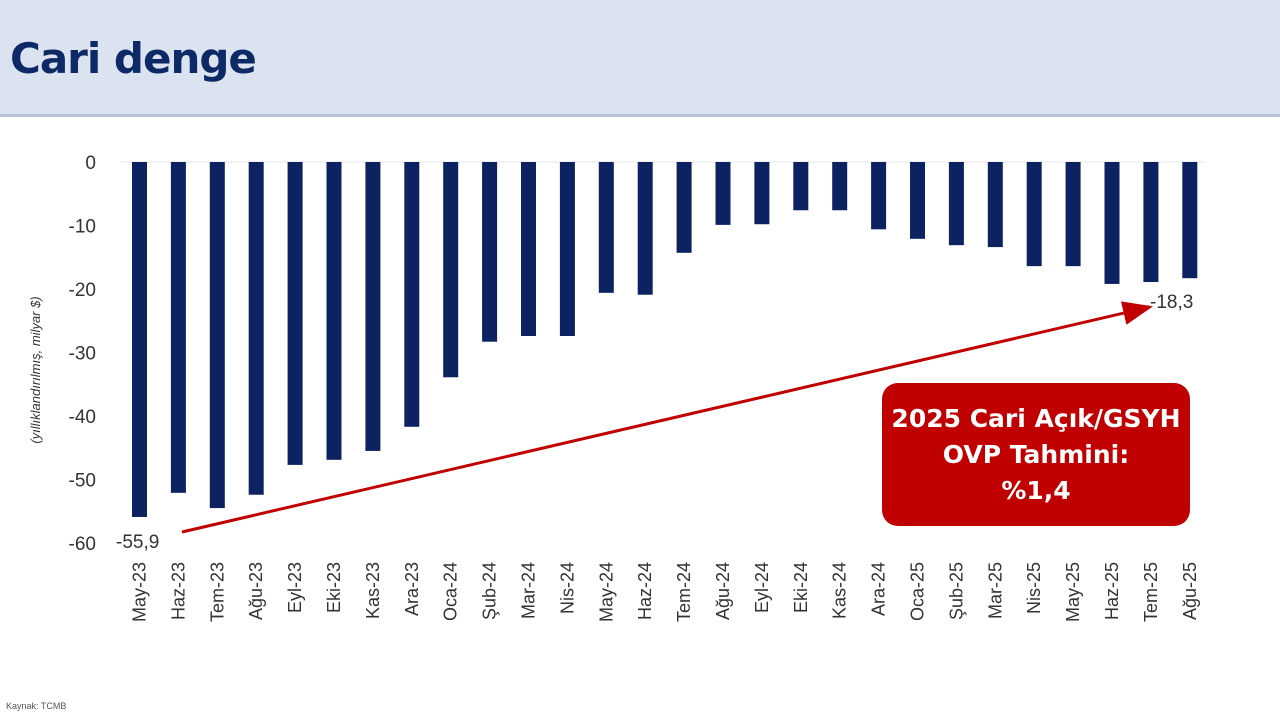  Describe the element at coordinates (762, 587) in the screenshot. I see `x-tick-label: Eyl-24` at that location.